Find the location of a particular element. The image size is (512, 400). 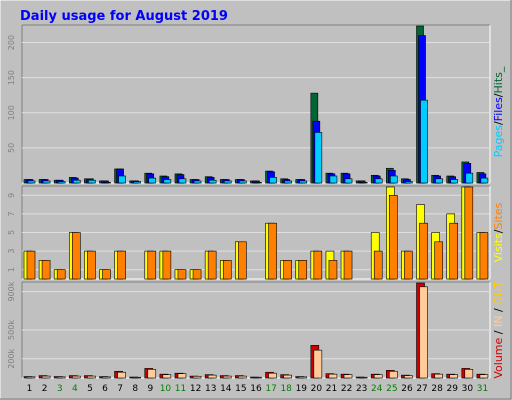

legend-part: IN is located at coordinates (498, 321).